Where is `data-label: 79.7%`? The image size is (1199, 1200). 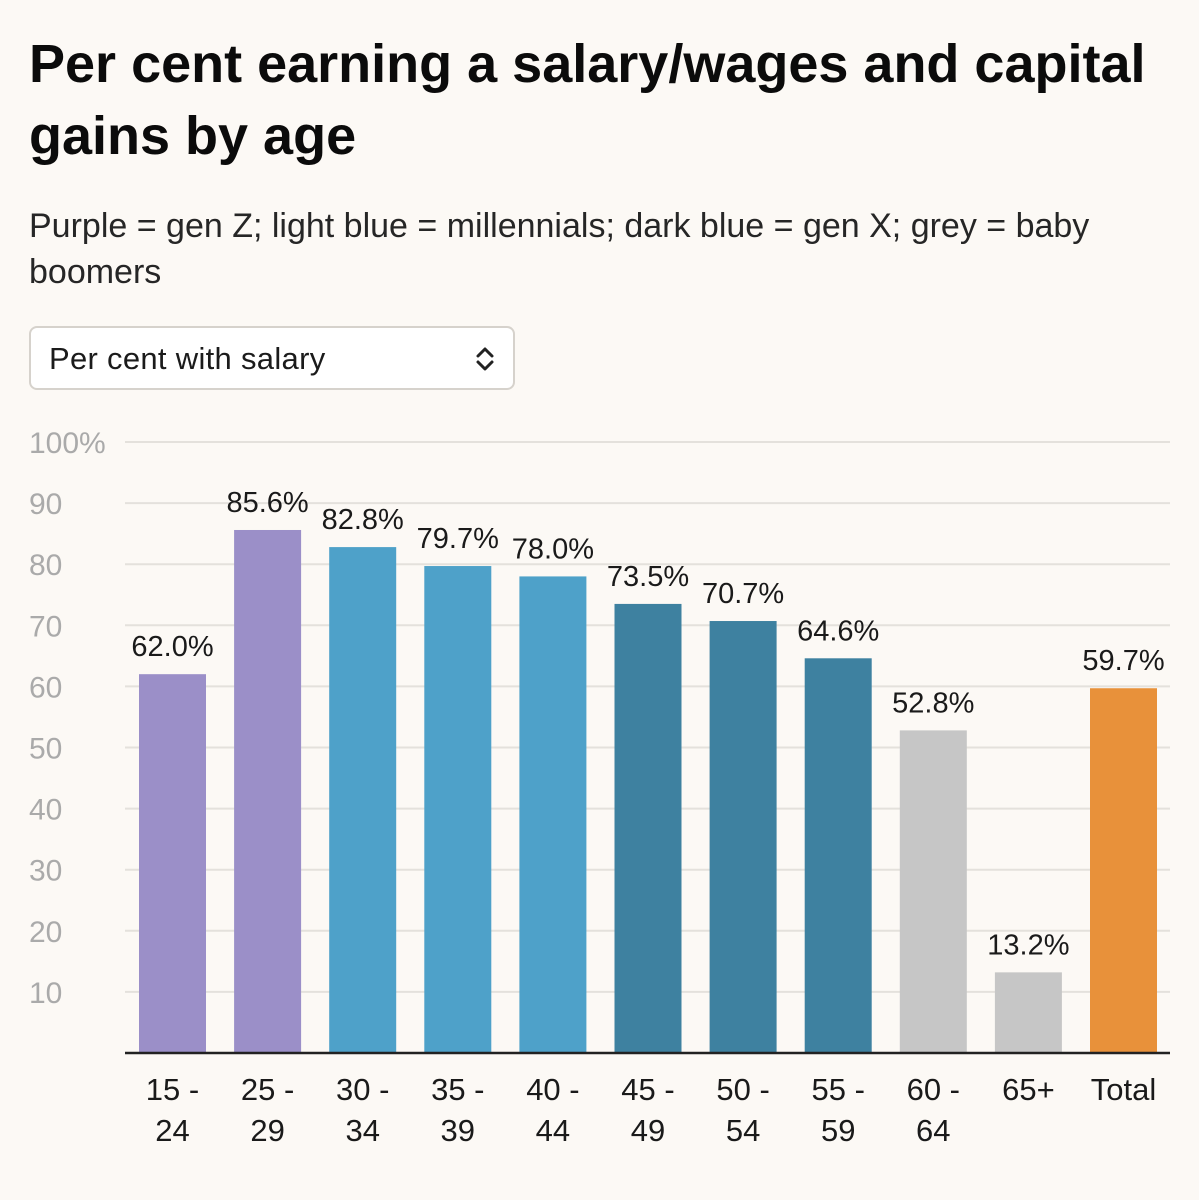 data-label: 79.7% is located at coordinates (458, 539).